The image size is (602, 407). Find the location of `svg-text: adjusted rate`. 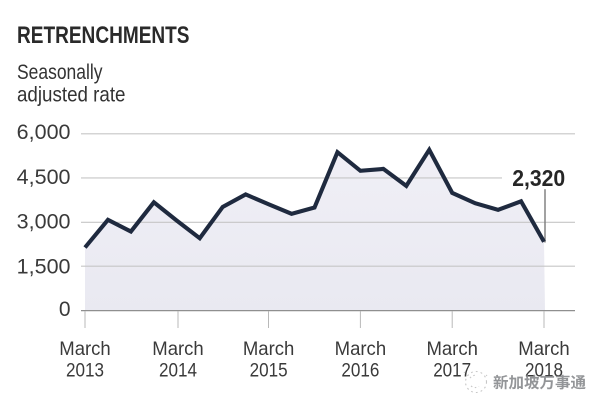

svg-text: adjusted rate is located at coordinates (71, 95).